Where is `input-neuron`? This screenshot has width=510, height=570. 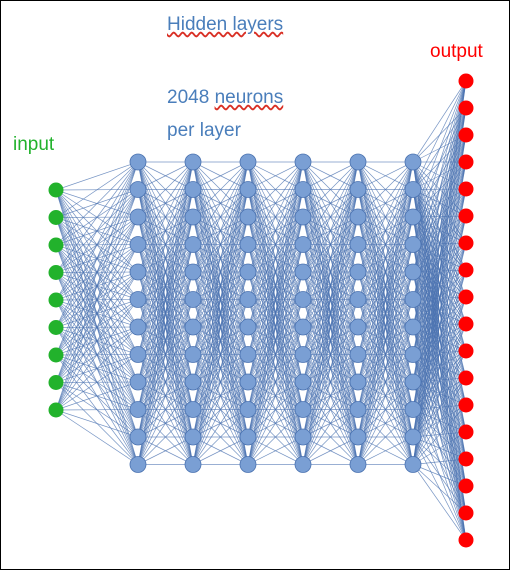 input-neuron is located at coordinates (56, 327).